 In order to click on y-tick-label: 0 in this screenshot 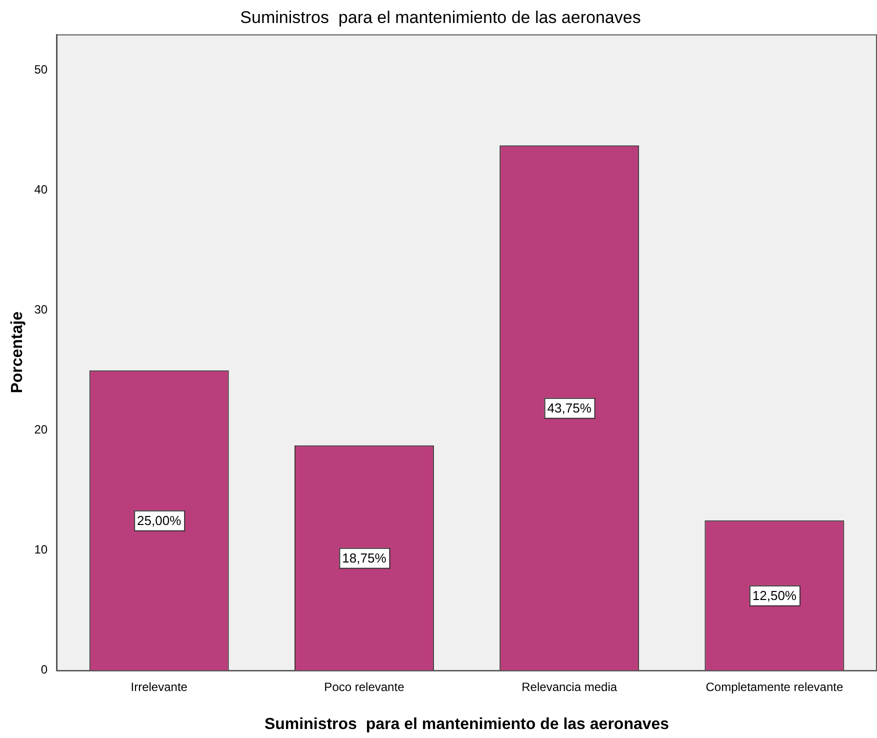, I will do `click(44, 669)`.